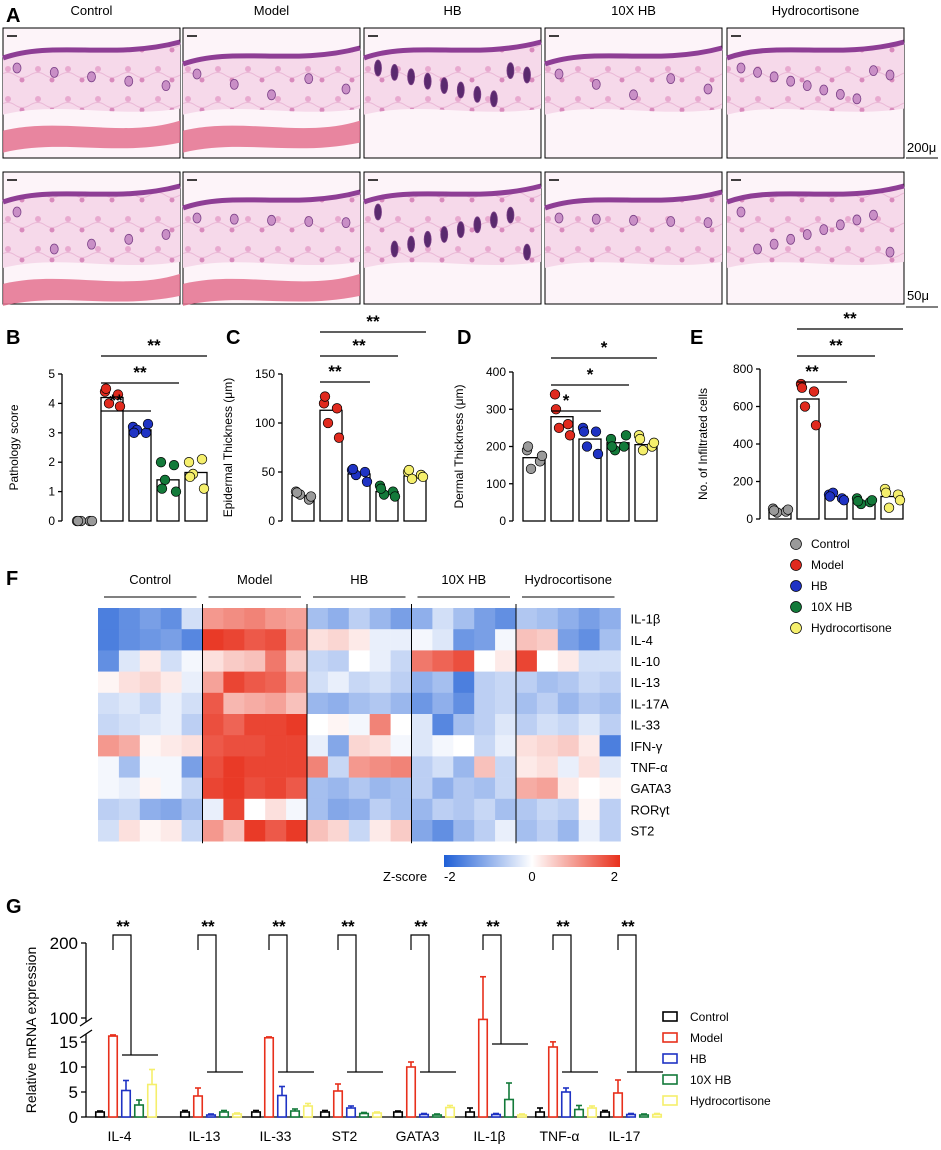  I want to click on y-axis-label: No. of Infiltrated cells, so click(703, 444).